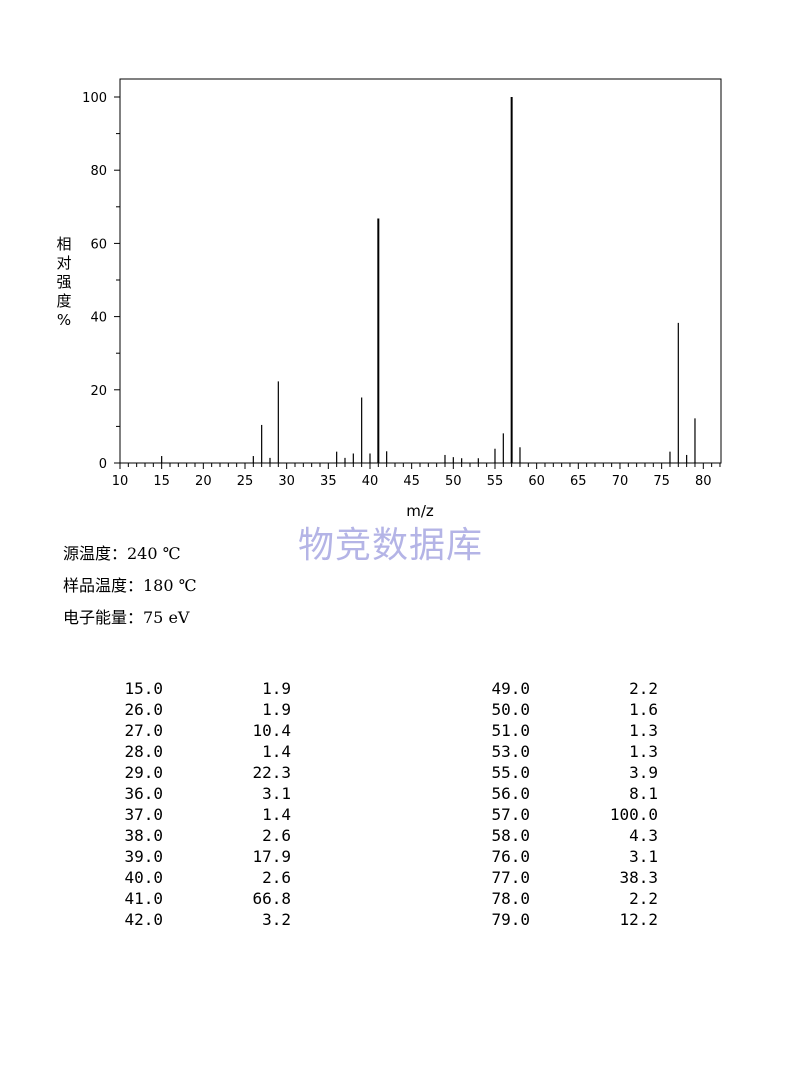 Image resolution: width=794 pixels, height=1077 pixels. I want to click on abundance-value: 4.3, so click(643, 835).